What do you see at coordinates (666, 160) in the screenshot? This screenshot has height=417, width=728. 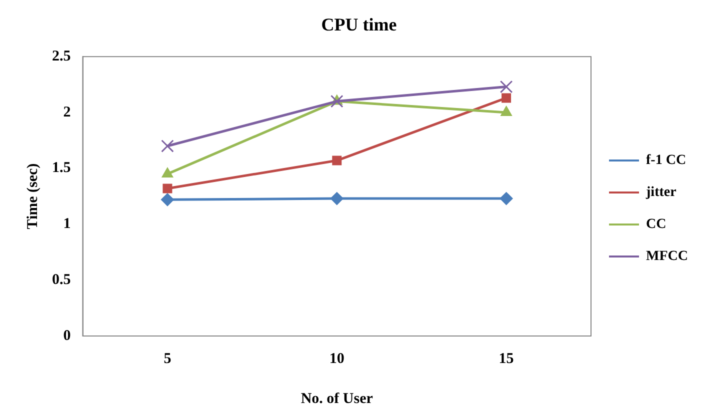 I see `legend-label: f-1 CC` at bounding box center [666, 160].